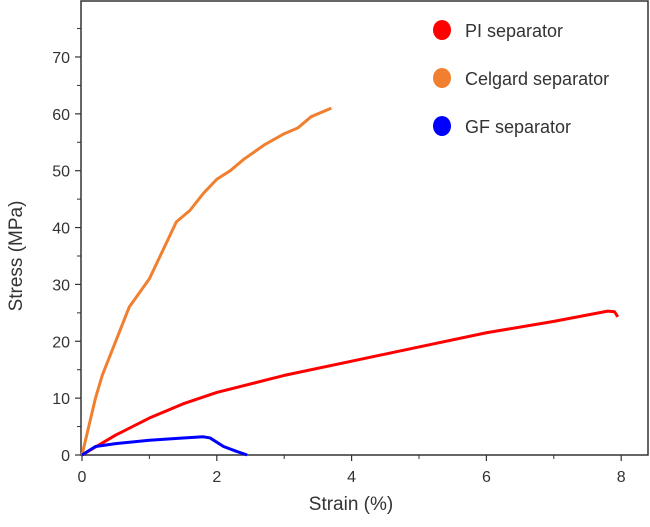  What do you see at coordinates (82, 477) in the screenshot?
I see `x-tick-label: 0` at bounding box center [82, 477].